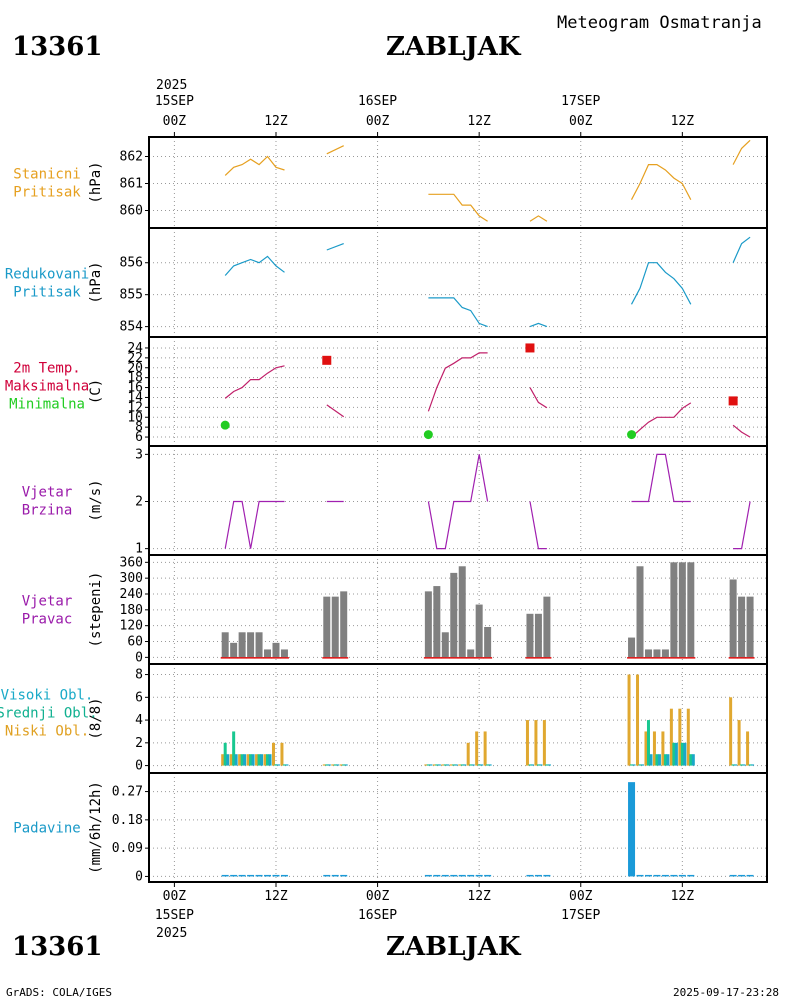 The height and width of the screenshot is (1000, 800). Describe the element at coordinates (726, 992) in the screenshot. I see `footer-timestamp: 2025-09-17-23:28` at that location.